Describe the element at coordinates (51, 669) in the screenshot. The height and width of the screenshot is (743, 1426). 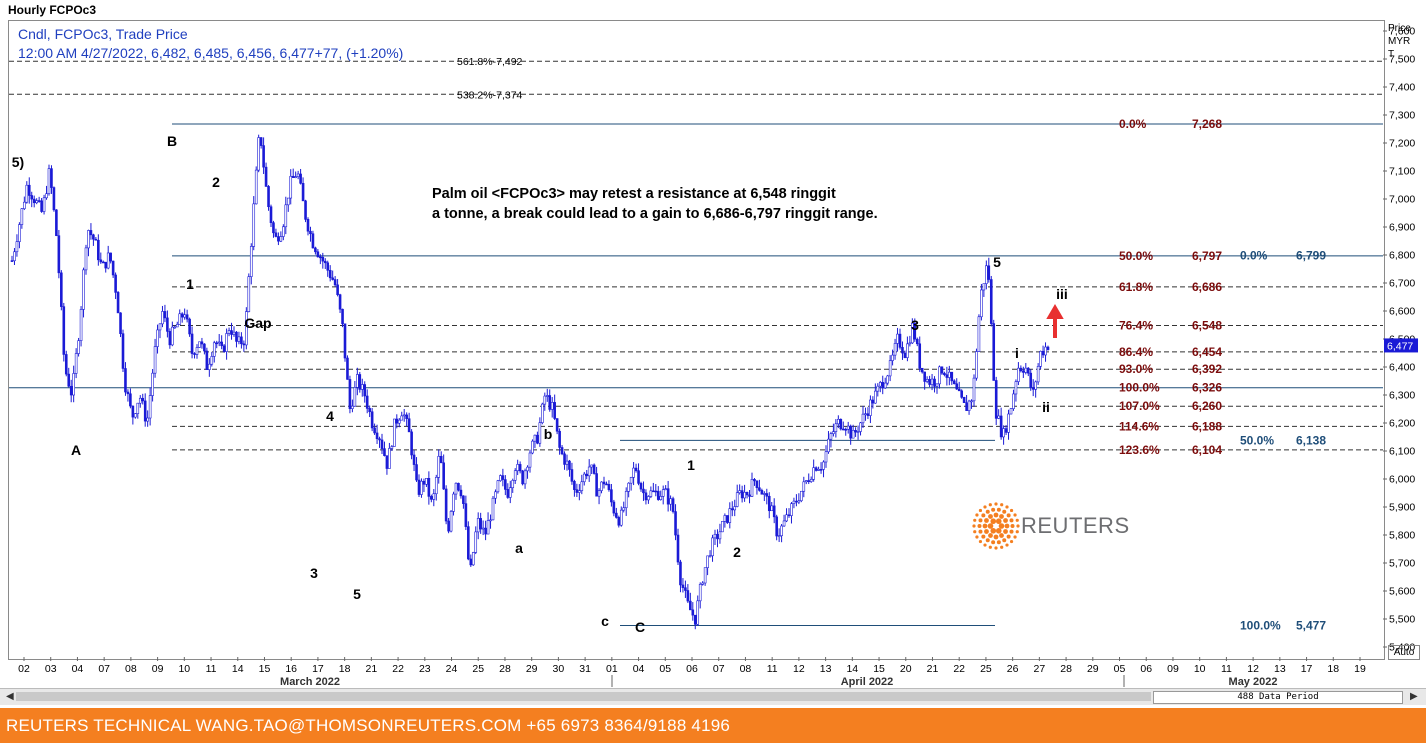
I see `x-tick-label: 03` at that location.